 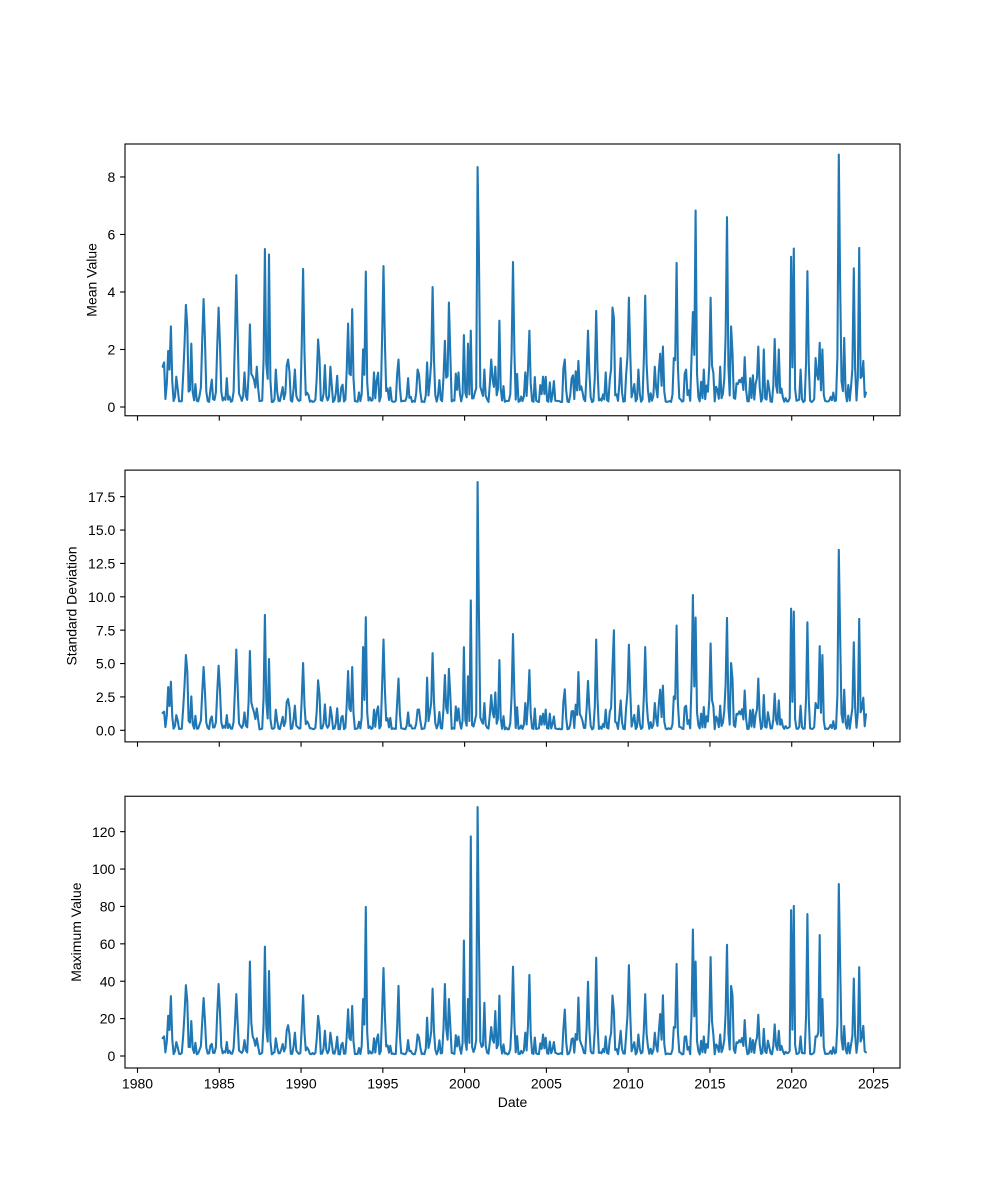 What do you see at coordinates (382, 1083) in the screenshot?
I see `svg-text: 1995` at bounding box center [382, 1083].